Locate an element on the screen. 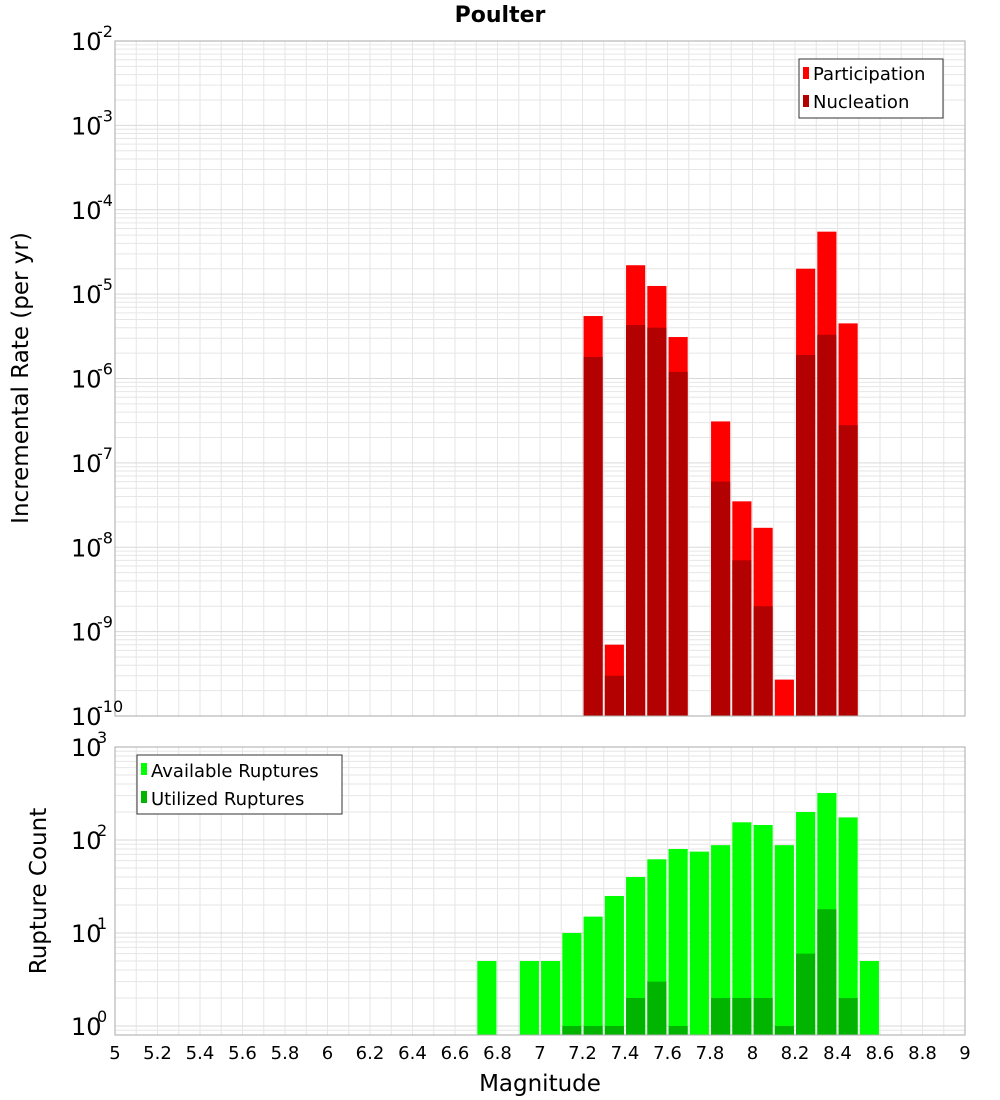 Image resolution: width=1000 pixels, height=1100 pixels. rate-legend: Participation Nucleation is located at coordinates (871, 88).